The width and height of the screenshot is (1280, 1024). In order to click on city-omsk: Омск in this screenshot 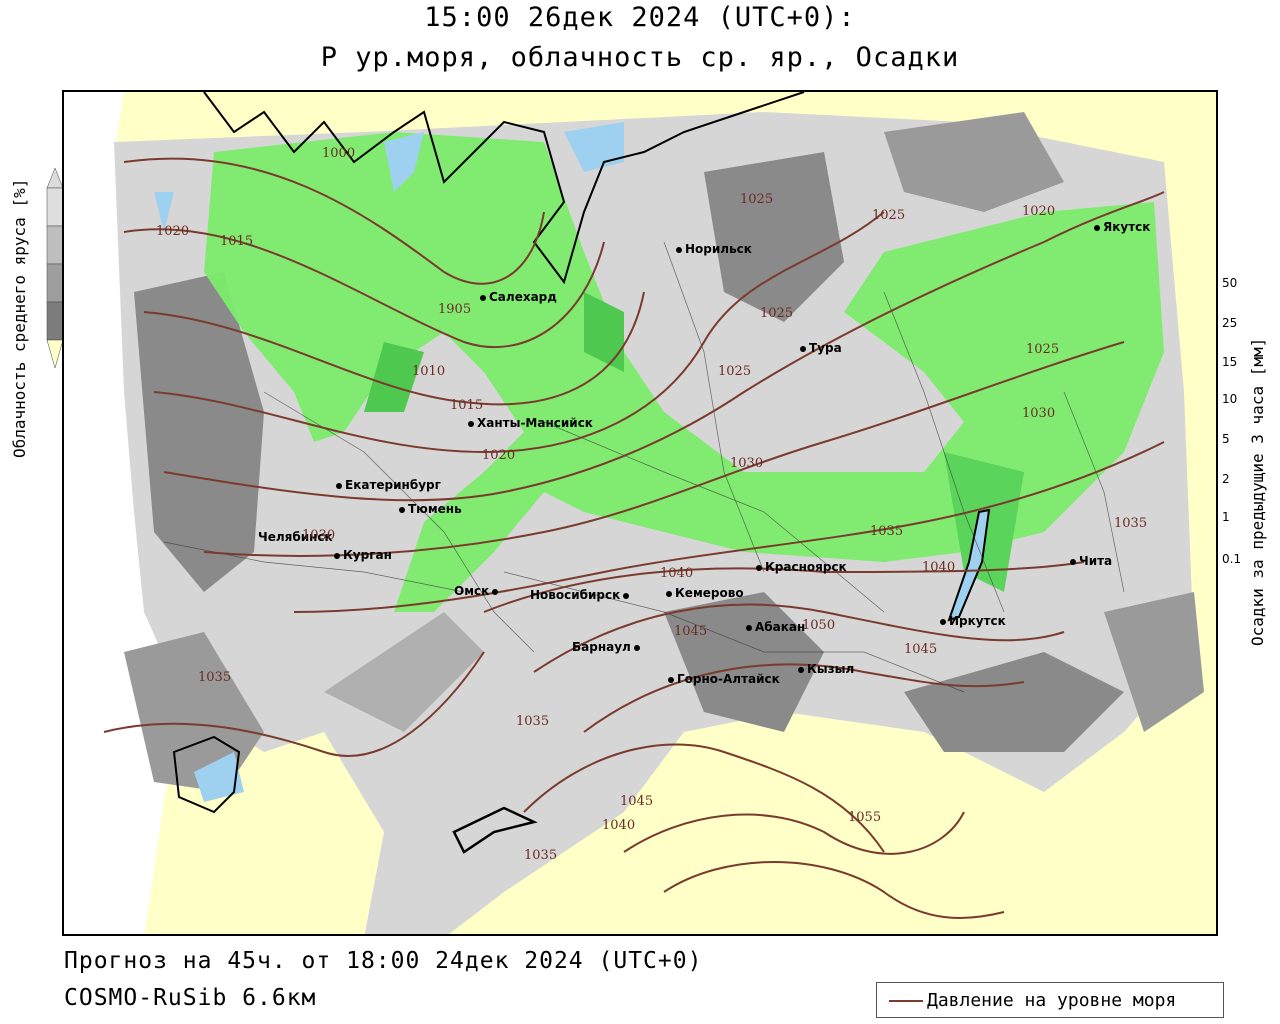, I will do `click(477, 591)`.